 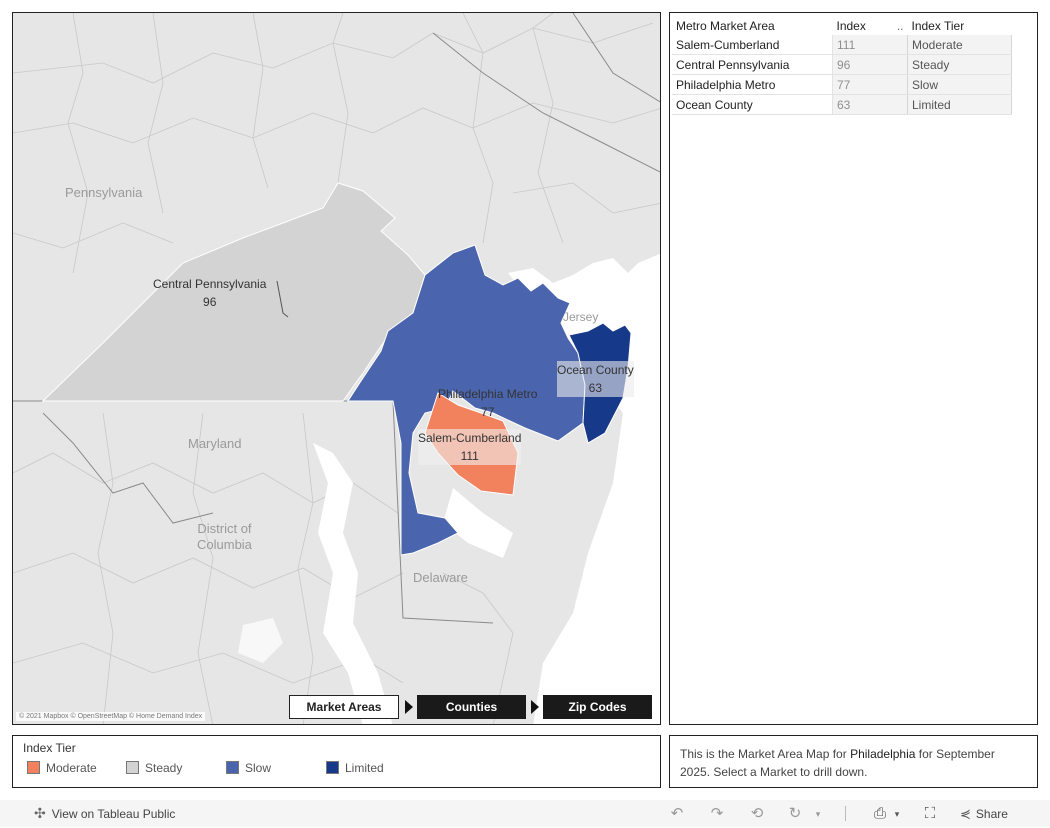 I want to click on view-on-tableau-link: ✣ View on Tableau Public, so click(x=104, y=813).